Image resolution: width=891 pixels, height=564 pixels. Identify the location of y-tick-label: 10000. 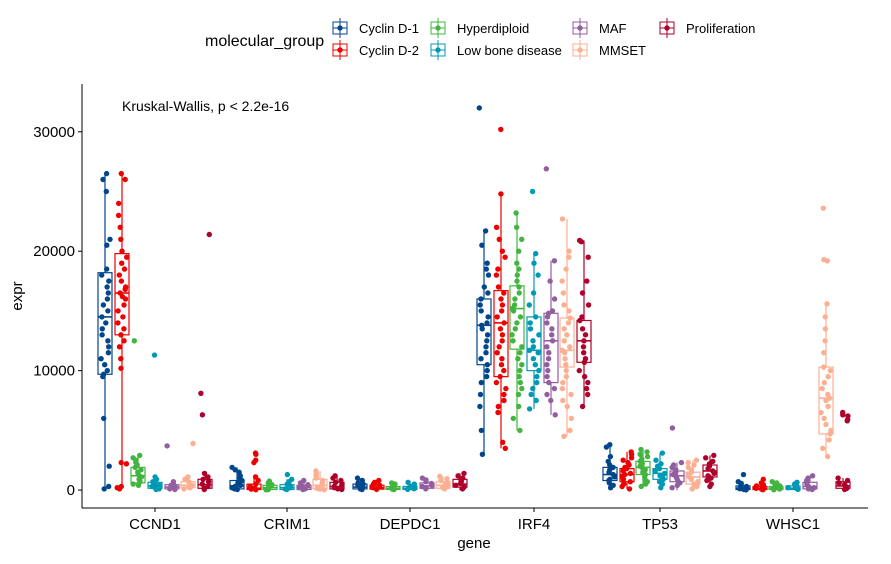
(54, 371).